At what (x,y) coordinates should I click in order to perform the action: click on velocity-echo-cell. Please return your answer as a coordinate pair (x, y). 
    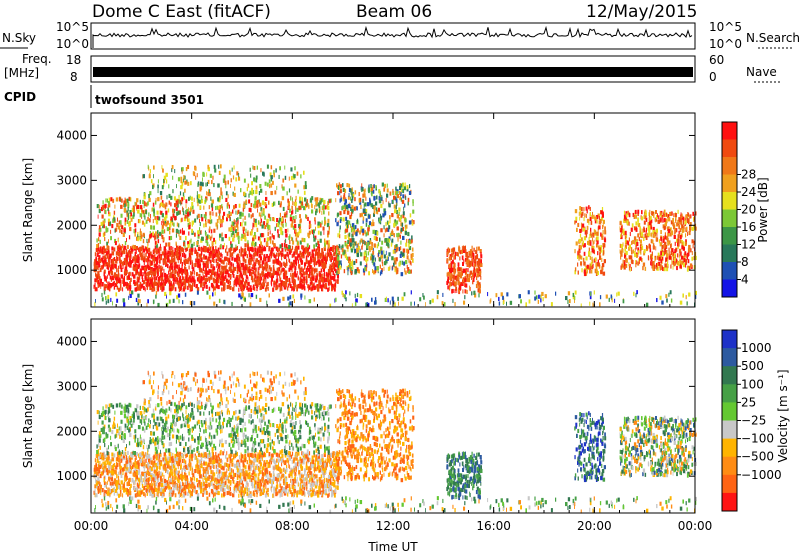
    Looking at the image, I should click on (224, 473).